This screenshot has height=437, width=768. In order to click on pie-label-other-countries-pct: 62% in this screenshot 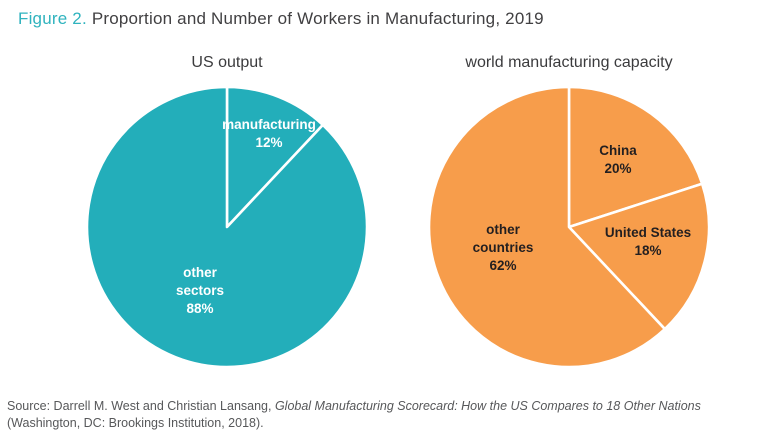, I will do `click(503, 265)`.